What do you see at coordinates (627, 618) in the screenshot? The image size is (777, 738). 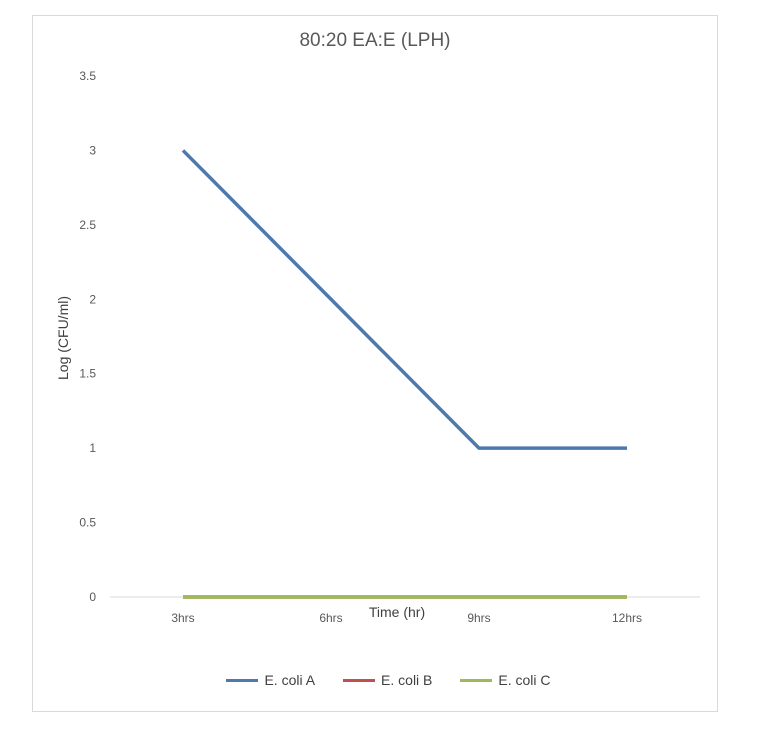 I see `x-tick-label: 12hrs` at bounding box center [627, 618].